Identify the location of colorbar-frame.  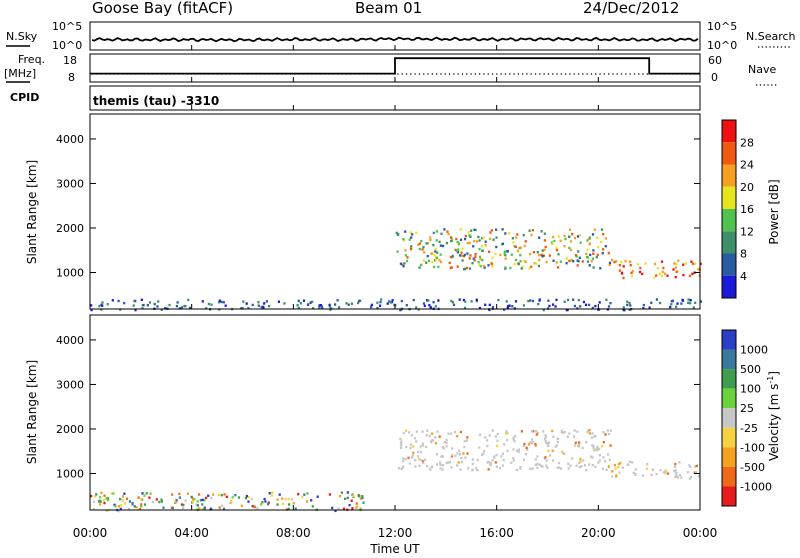
(729, 209).